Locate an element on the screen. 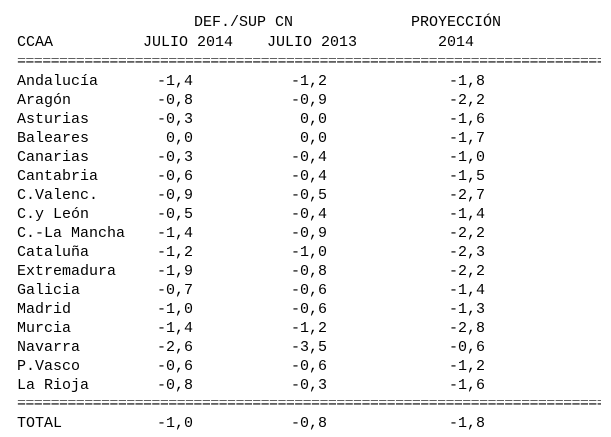  table-row-ccaa: Baleares is located at coordinates (53, 138).